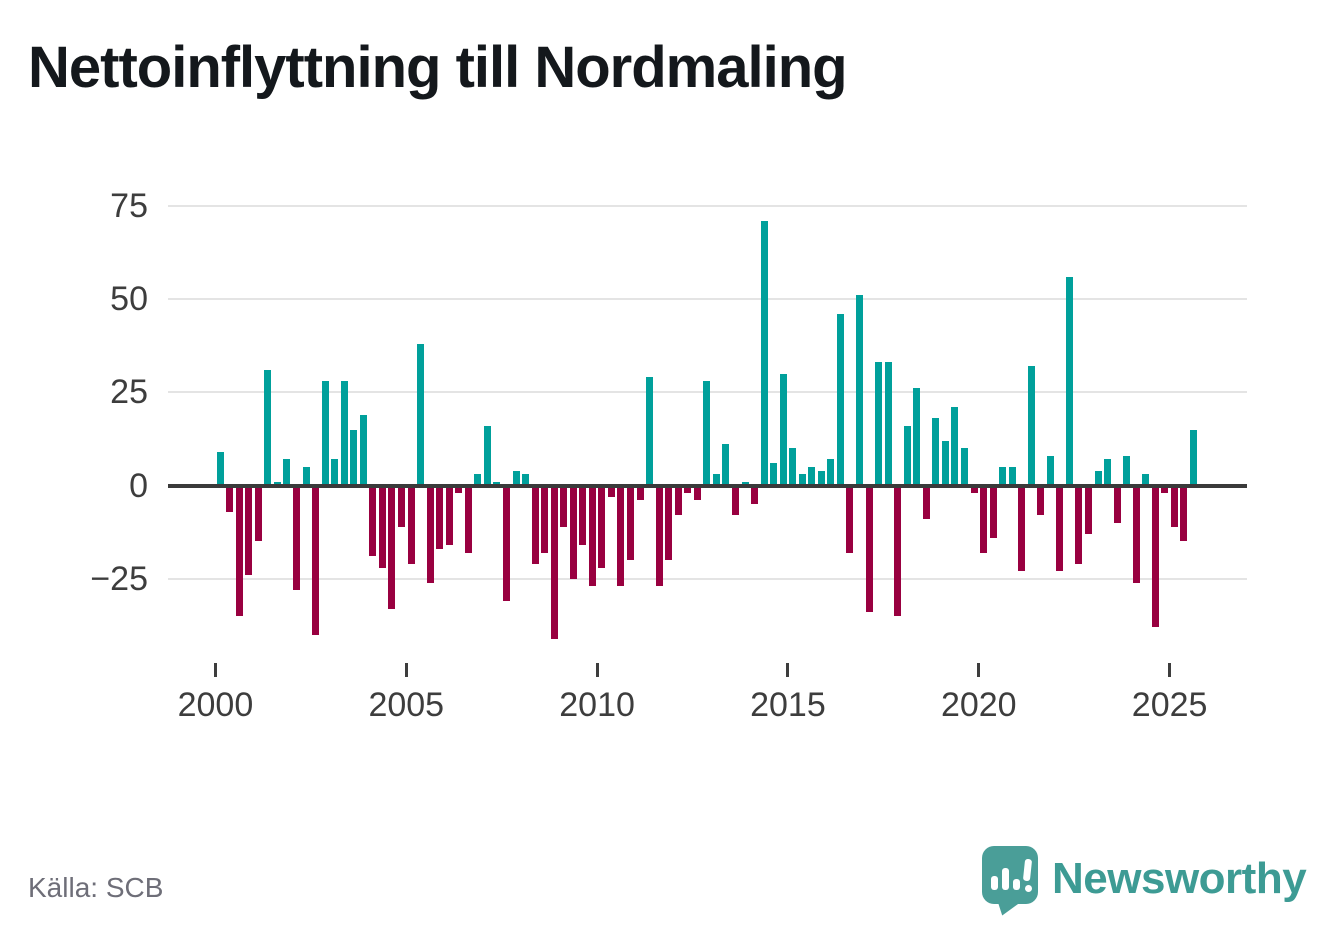 This screenshot has width=1322, height=939. I want to click on y-axis-tick-label: 50, so click(129, 298).